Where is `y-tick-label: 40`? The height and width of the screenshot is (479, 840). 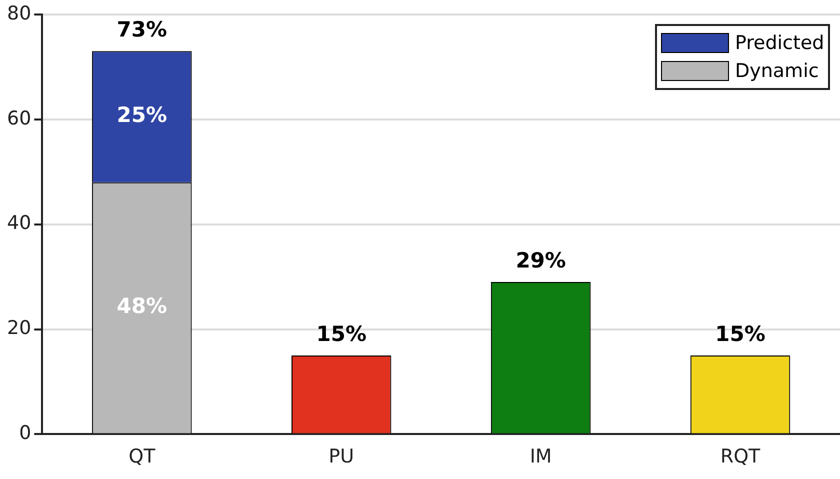
y-tick-label: 40 is located at coordinates (19, 223).